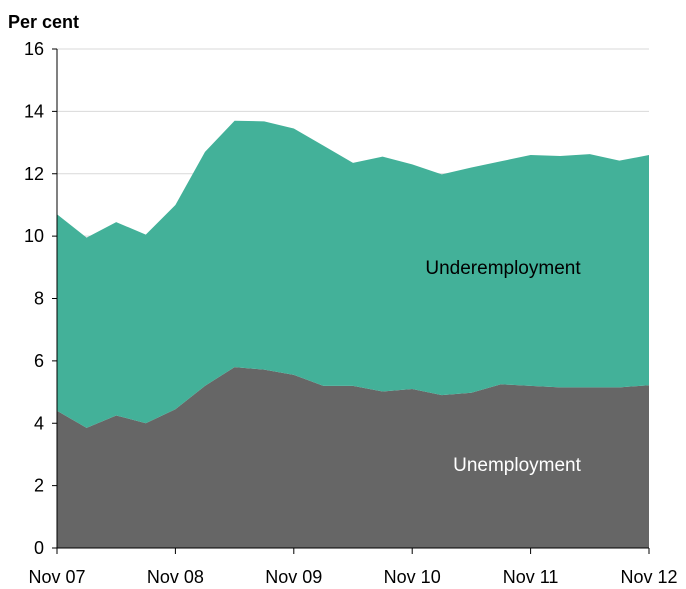 The height and width of the screenshot is (589, 686). I want to click on x-tick-label: Nov 09, so click(293, 577).